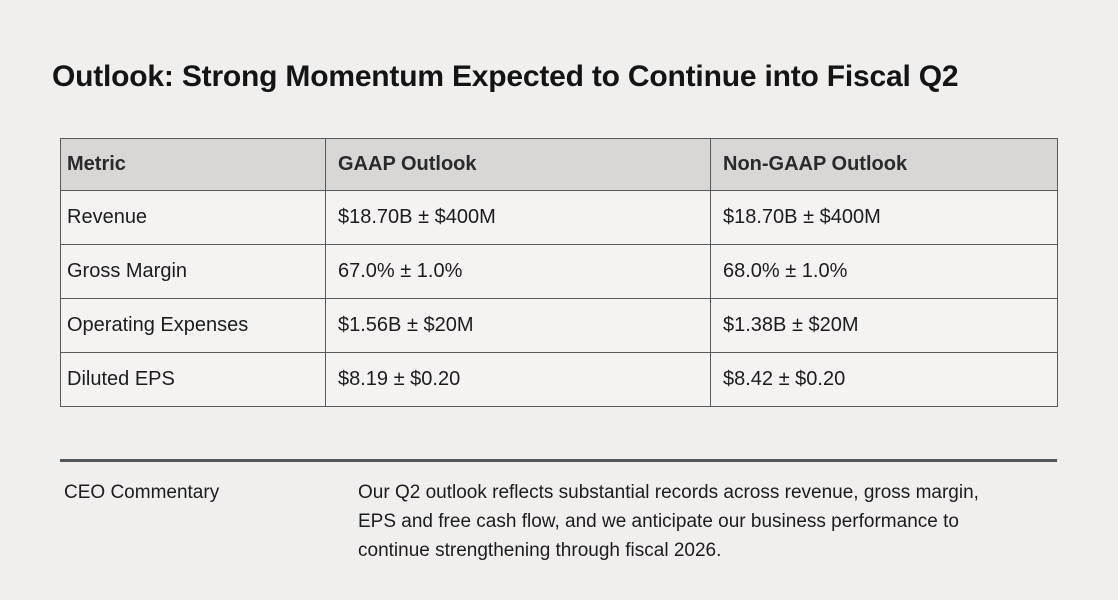 This screenshot has height=600, width=1118. I want to click on metric-cell: Operating Expenses, so click(193, 325).